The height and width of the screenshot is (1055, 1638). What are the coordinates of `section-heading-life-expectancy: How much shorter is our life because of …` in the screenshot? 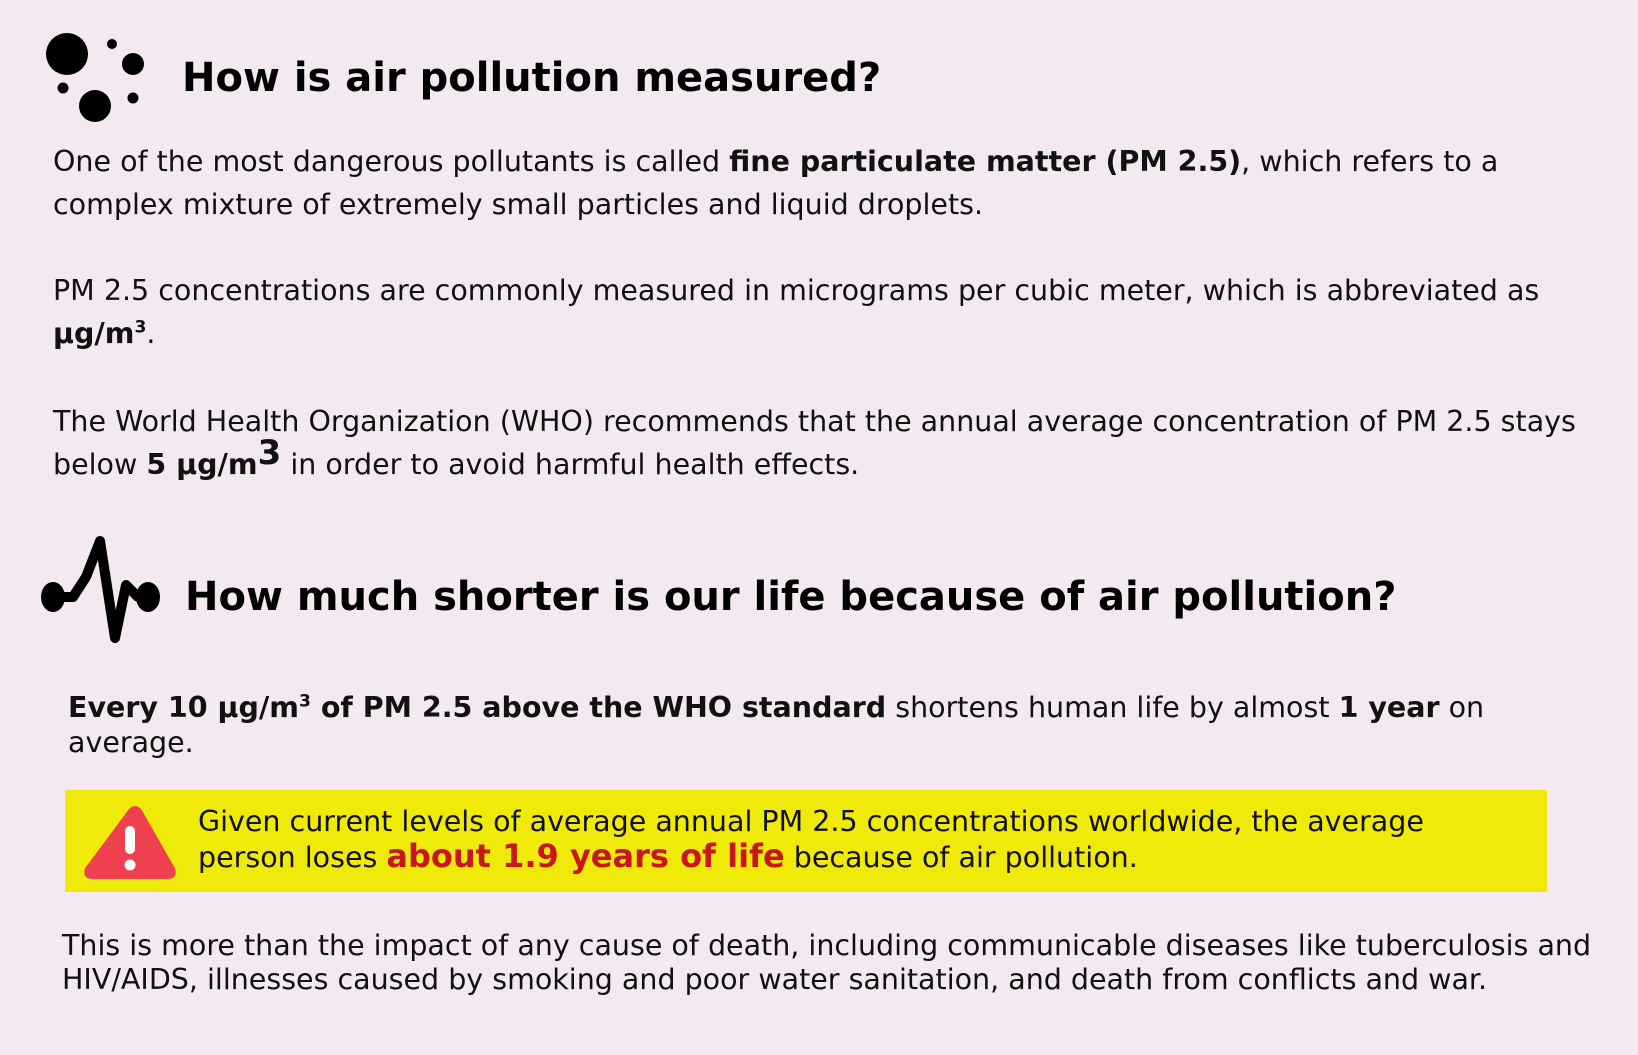 It's located at (791, 597).